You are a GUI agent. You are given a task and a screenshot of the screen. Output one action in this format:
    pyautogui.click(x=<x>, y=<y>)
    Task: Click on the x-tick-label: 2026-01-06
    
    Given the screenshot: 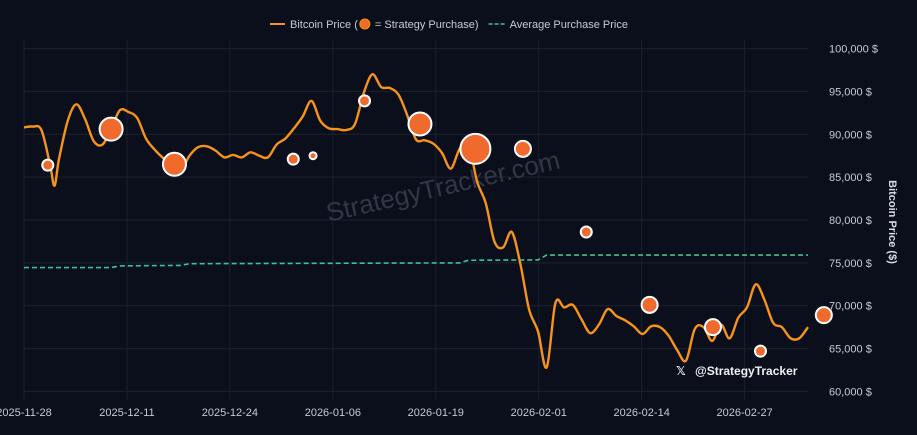 What is the action you would take?
    pyautogui.click(x=333, y=413)
    